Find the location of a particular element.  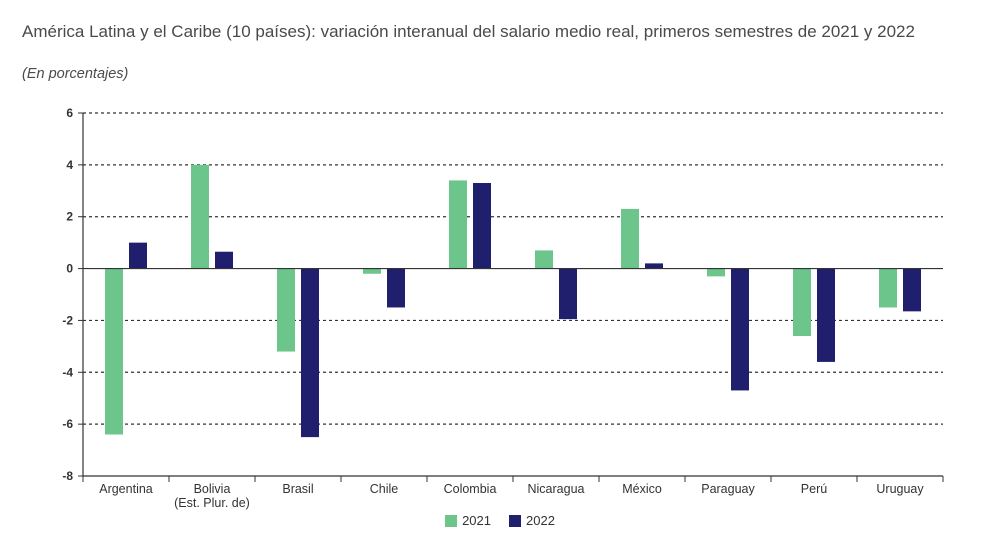

bar-2022-chile is located at coordinates (396, 288).